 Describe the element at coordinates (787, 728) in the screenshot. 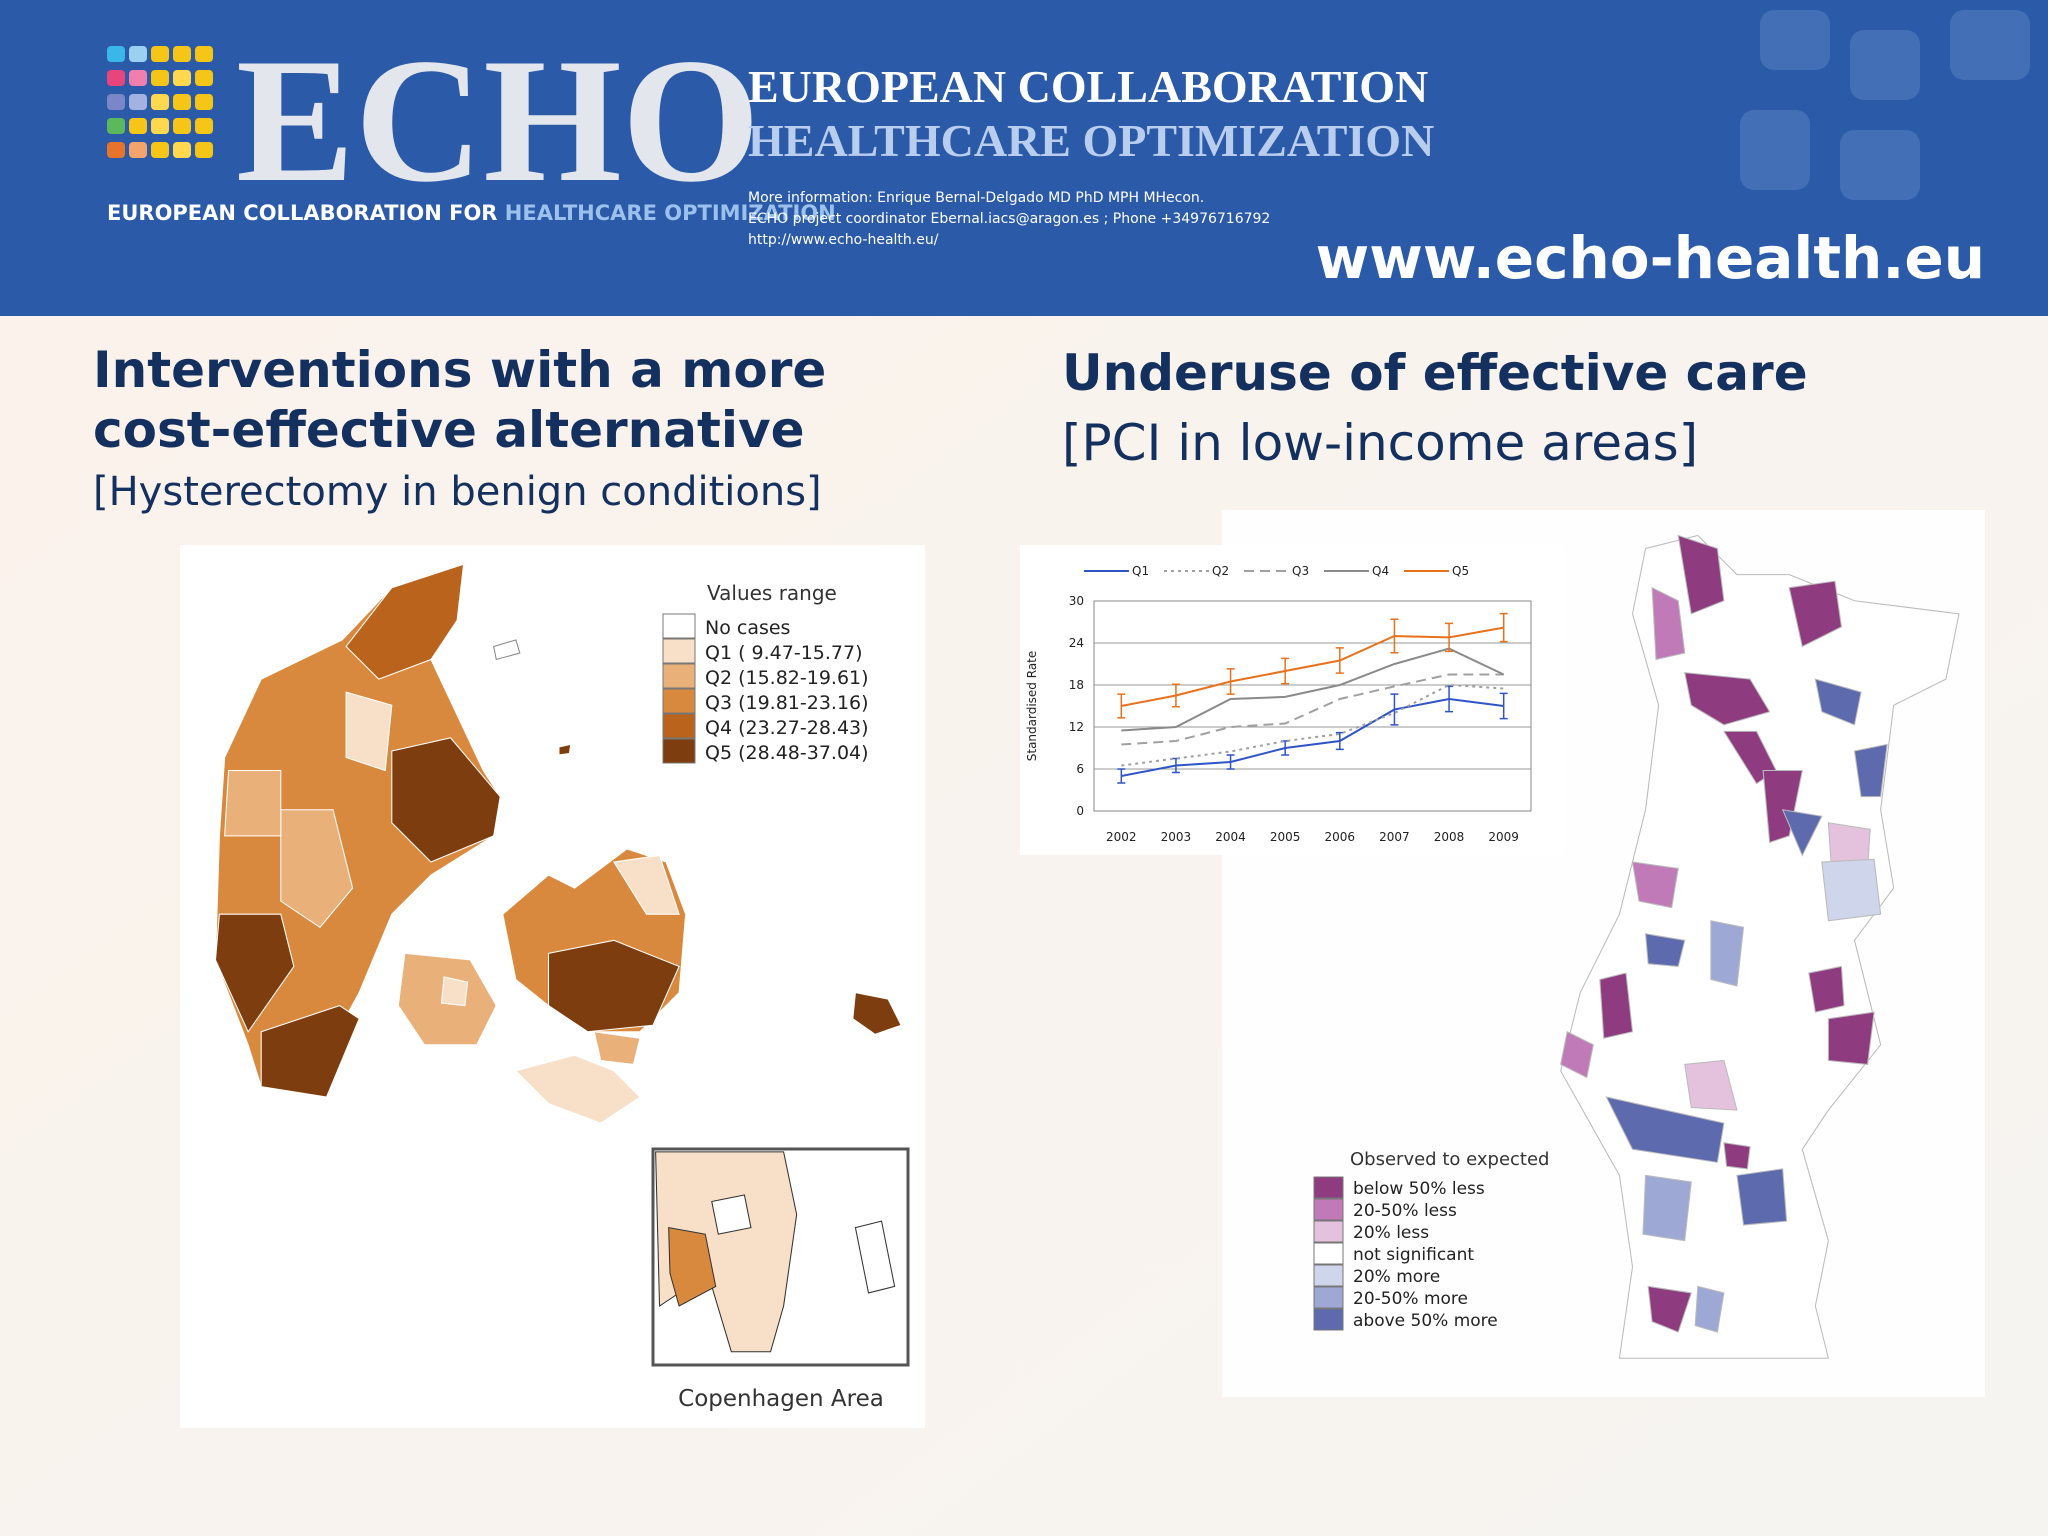

I see `legend-label: Q4 (23.27-28.43)` at that location.